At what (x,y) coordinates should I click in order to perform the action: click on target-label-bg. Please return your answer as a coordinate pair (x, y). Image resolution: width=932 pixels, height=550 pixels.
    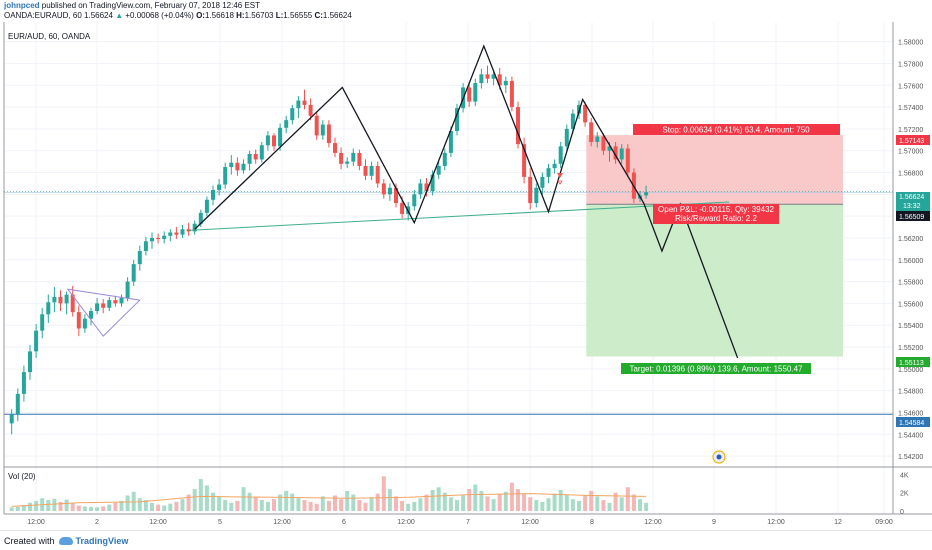
    Looking at the image, I should click on (716, 368).